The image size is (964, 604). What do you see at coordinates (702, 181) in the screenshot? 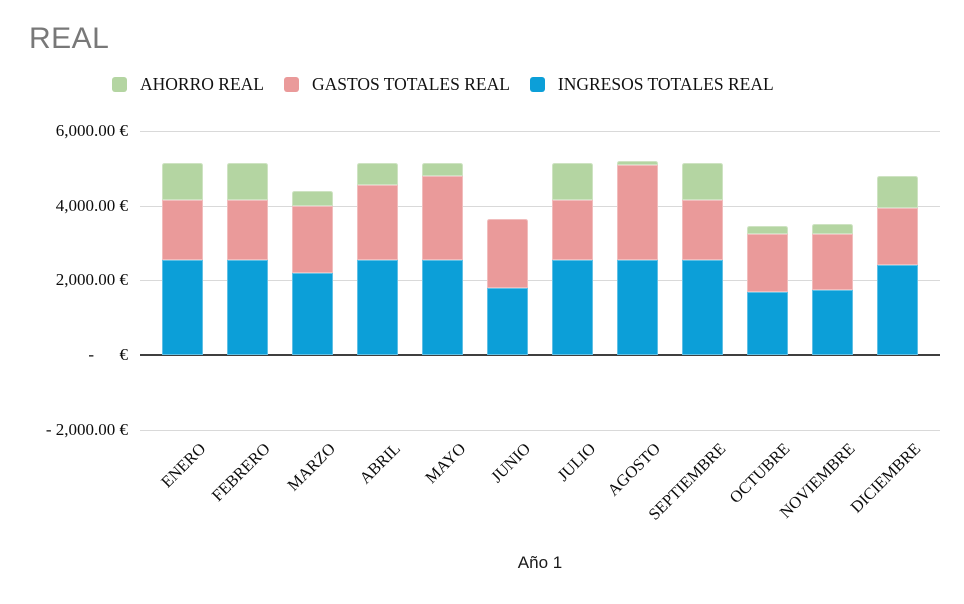
I see `bar-segment-ahorro-septiembre` at bounding box center [702, 181].